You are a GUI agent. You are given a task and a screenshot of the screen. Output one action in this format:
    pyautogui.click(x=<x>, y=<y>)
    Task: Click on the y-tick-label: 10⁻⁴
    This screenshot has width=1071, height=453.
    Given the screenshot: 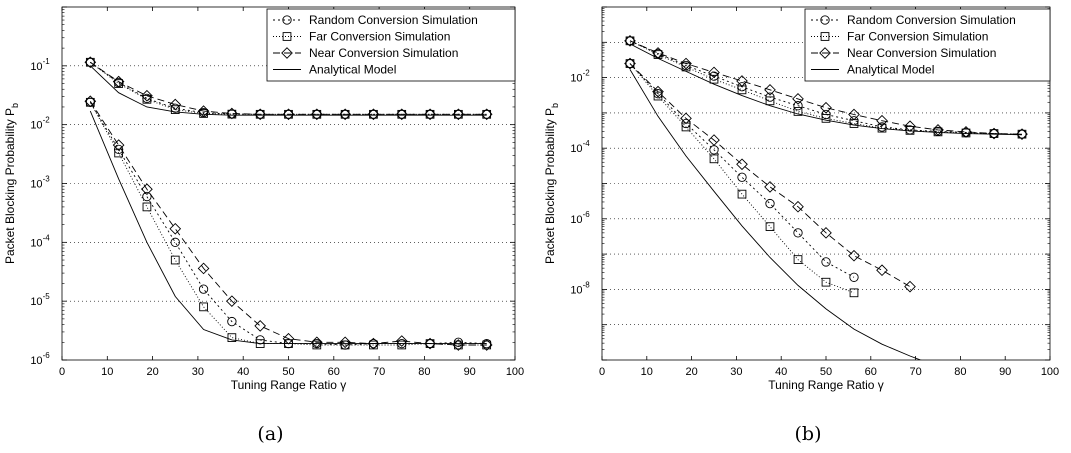 What is the action you would take?
    pyautogui.click(x=580, y=147)
    